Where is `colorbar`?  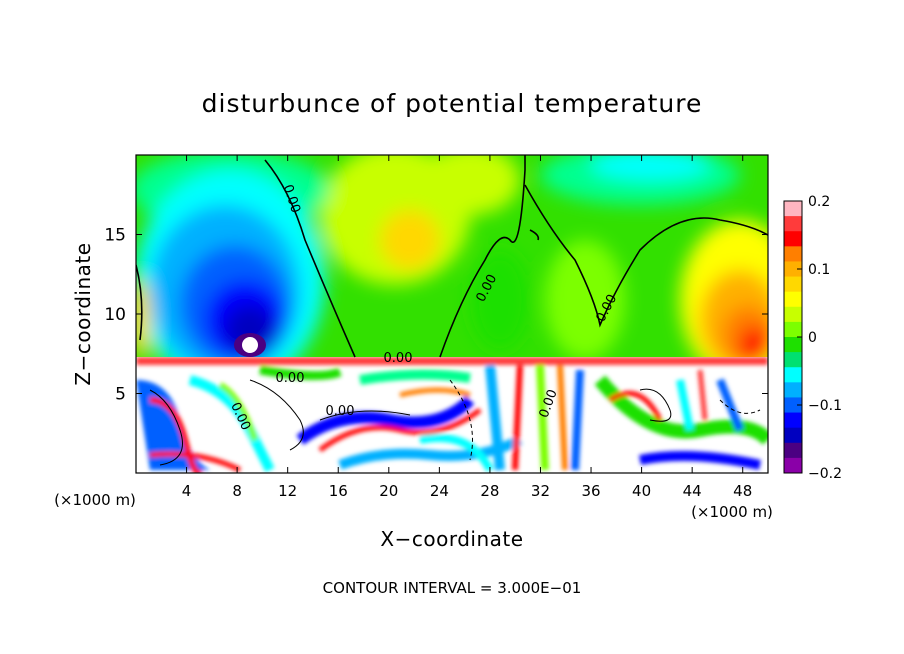
colorbar is located at coordinates (793, 337).